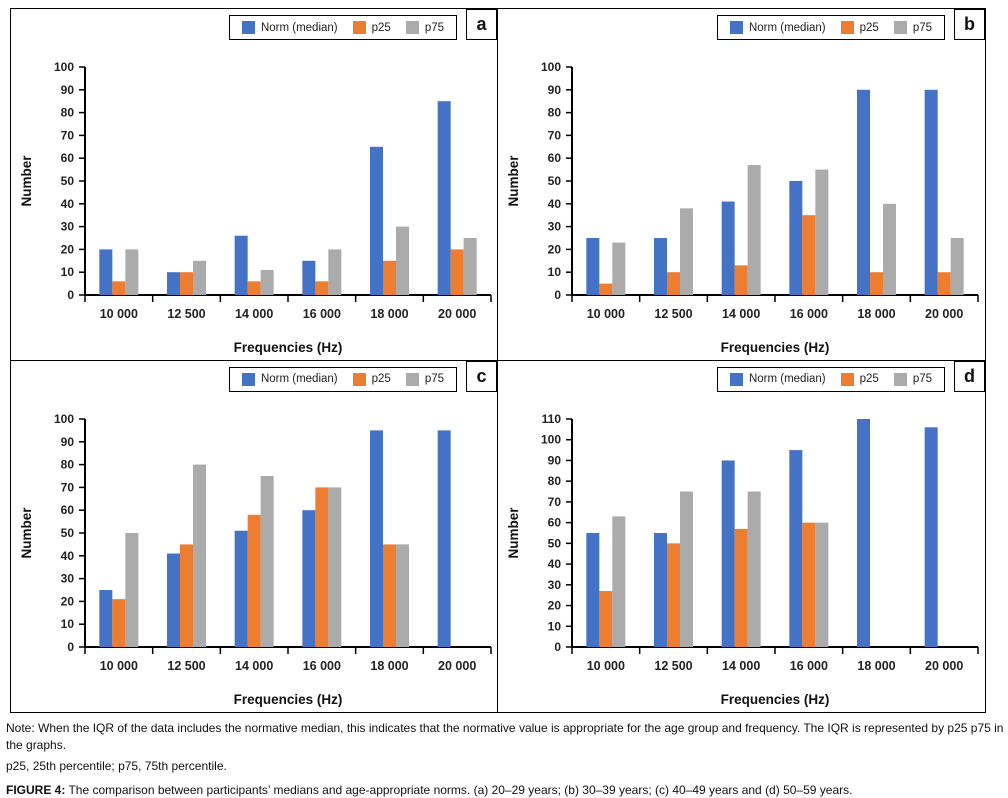  I want to click on svg-text: 110, so click(552, 419).